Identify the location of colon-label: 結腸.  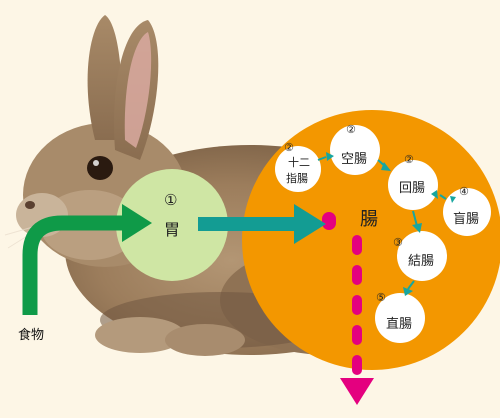
(421, 261).